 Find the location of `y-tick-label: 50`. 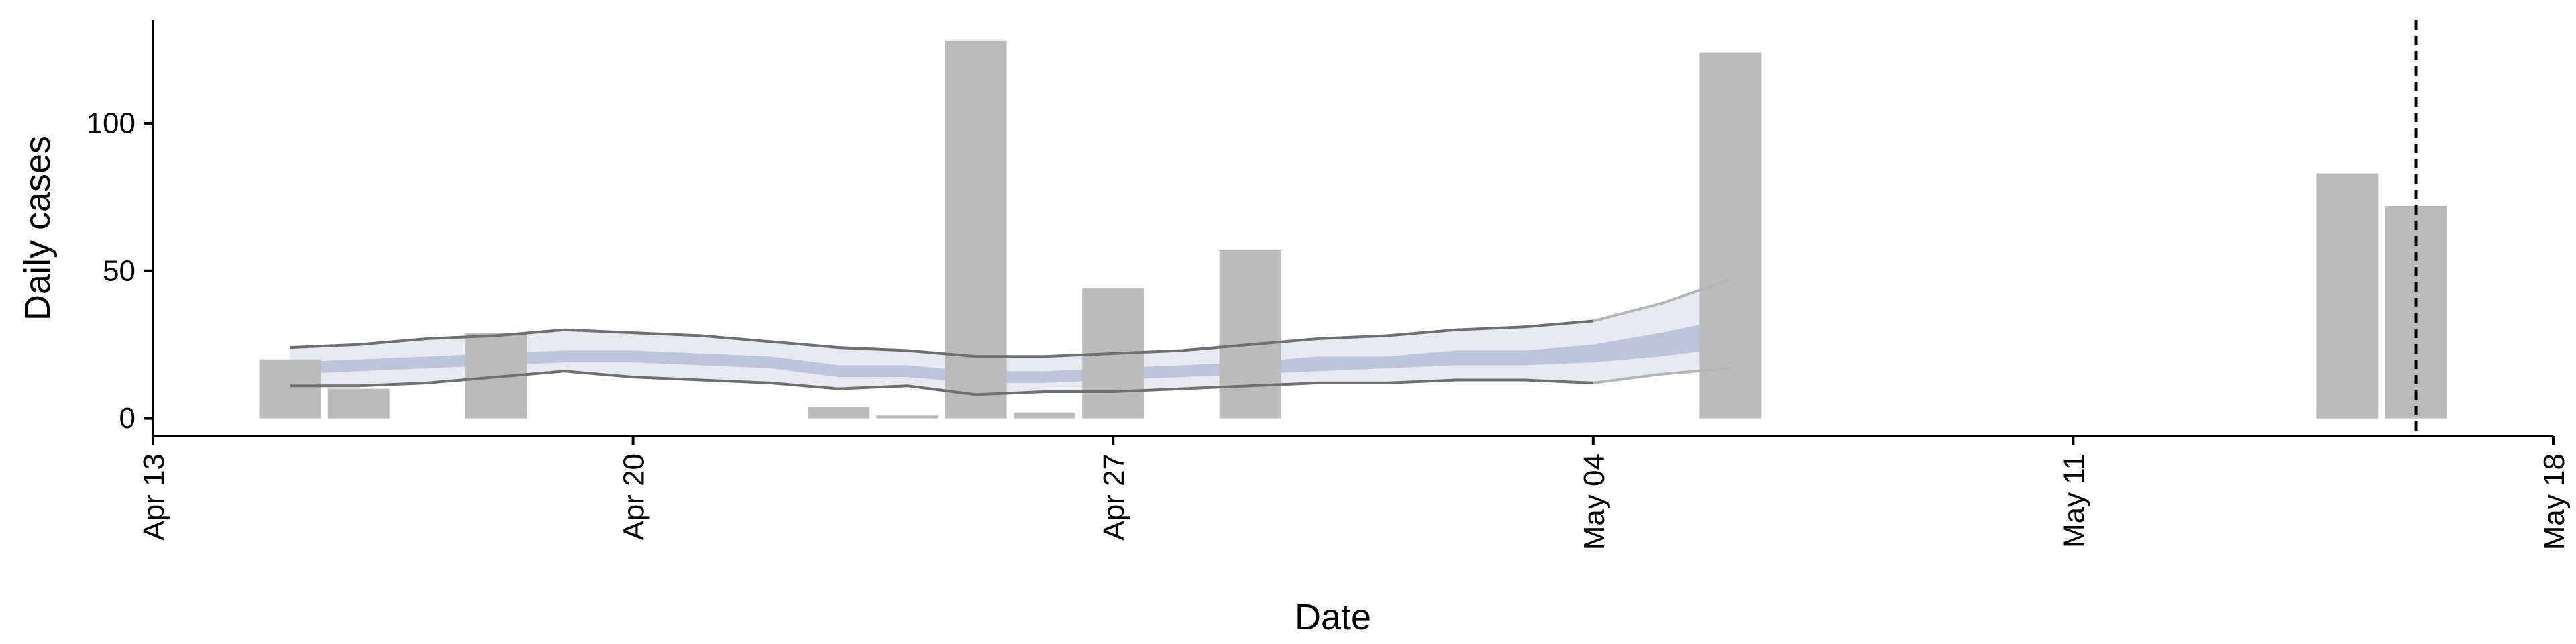

y-tick-label: 50 is located at coordinates (119, 270).